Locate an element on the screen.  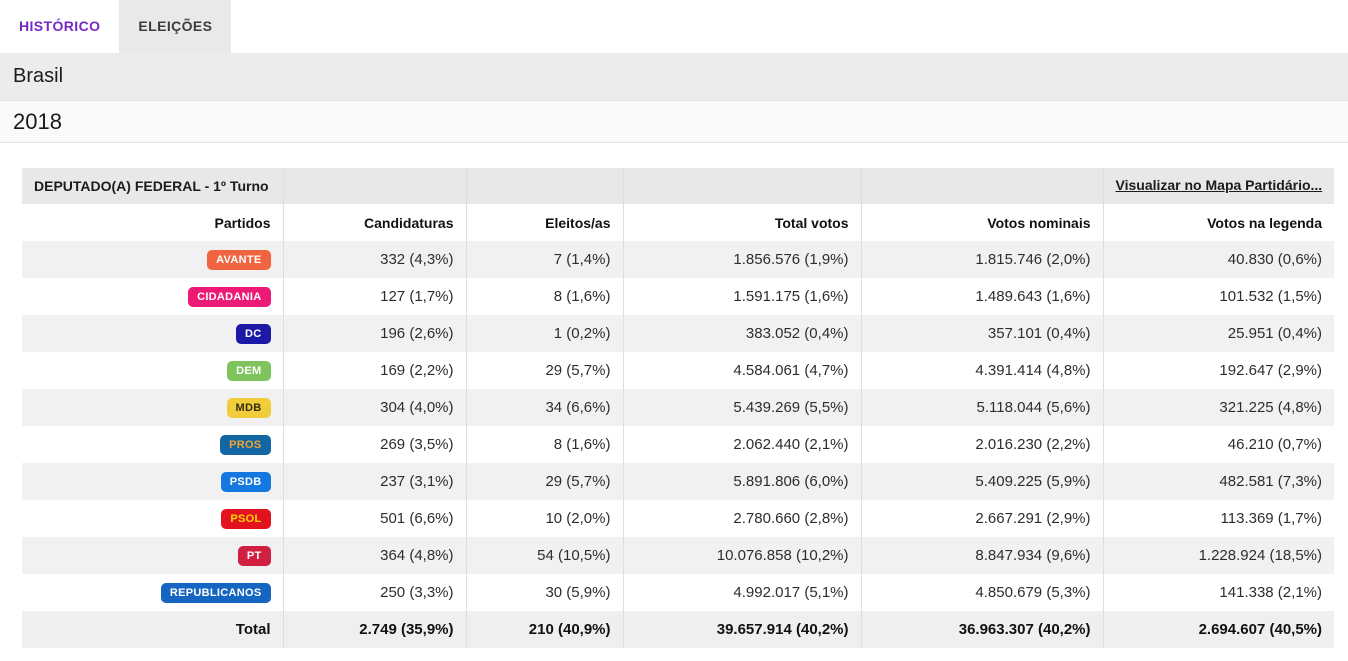
votos-legenda-cell: 46.210 (0,7%) is located at coordinates (1218, 444).